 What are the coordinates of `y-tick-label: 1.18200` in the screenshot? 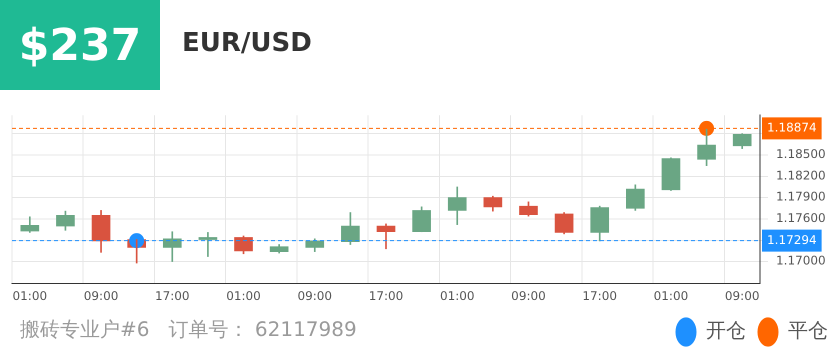 It's located at (801, 175).